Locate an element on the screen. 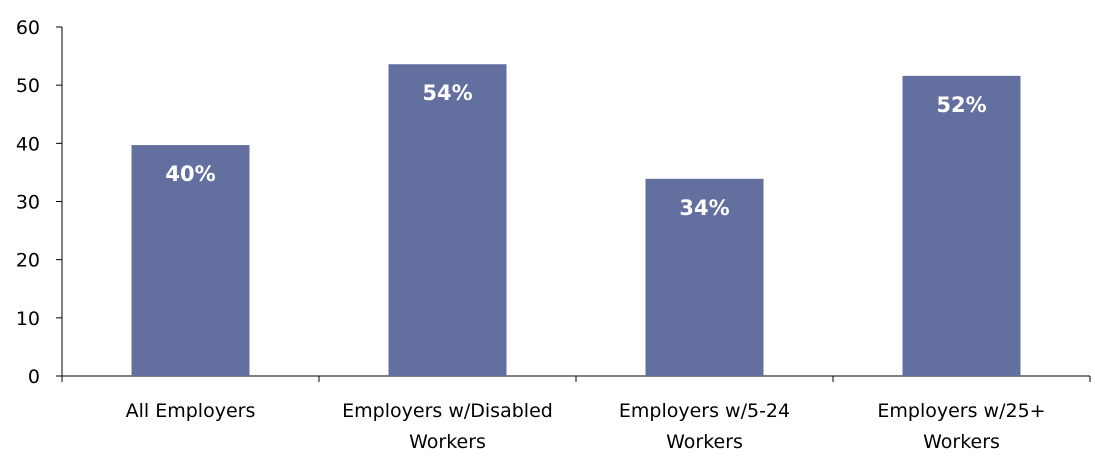 This screenshot has width=1095, height=456. y-tick-label: 40 is located at coordinates (28, 144).